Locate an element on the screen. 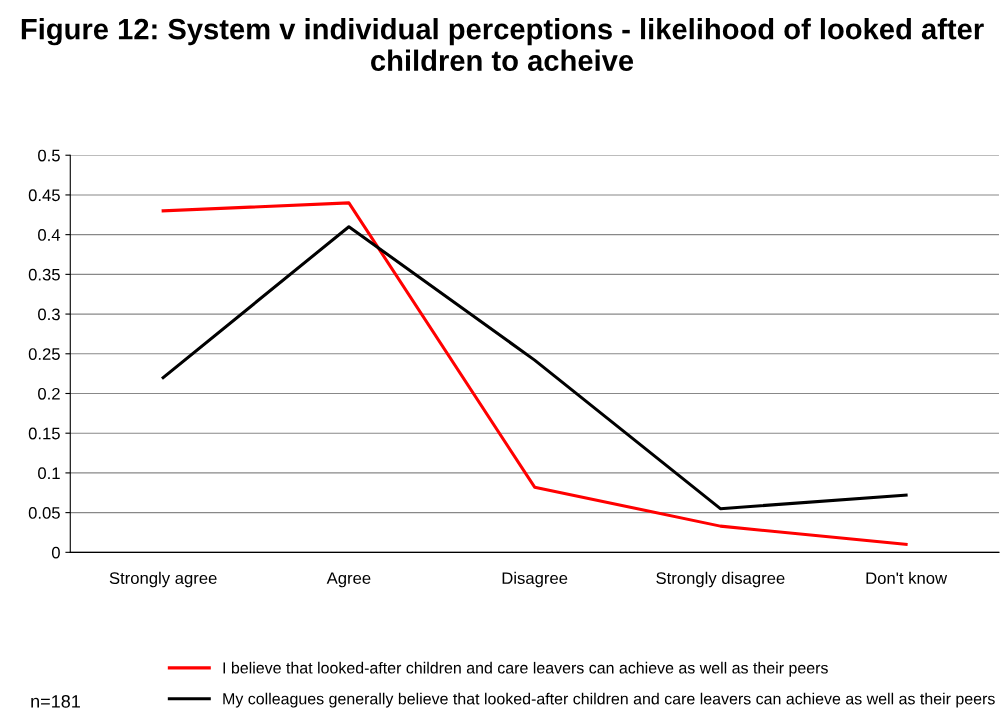 The width and height of the screenshot is (1004, 722). y-tick-label: 0.3 is located at coordinates (49, 314).